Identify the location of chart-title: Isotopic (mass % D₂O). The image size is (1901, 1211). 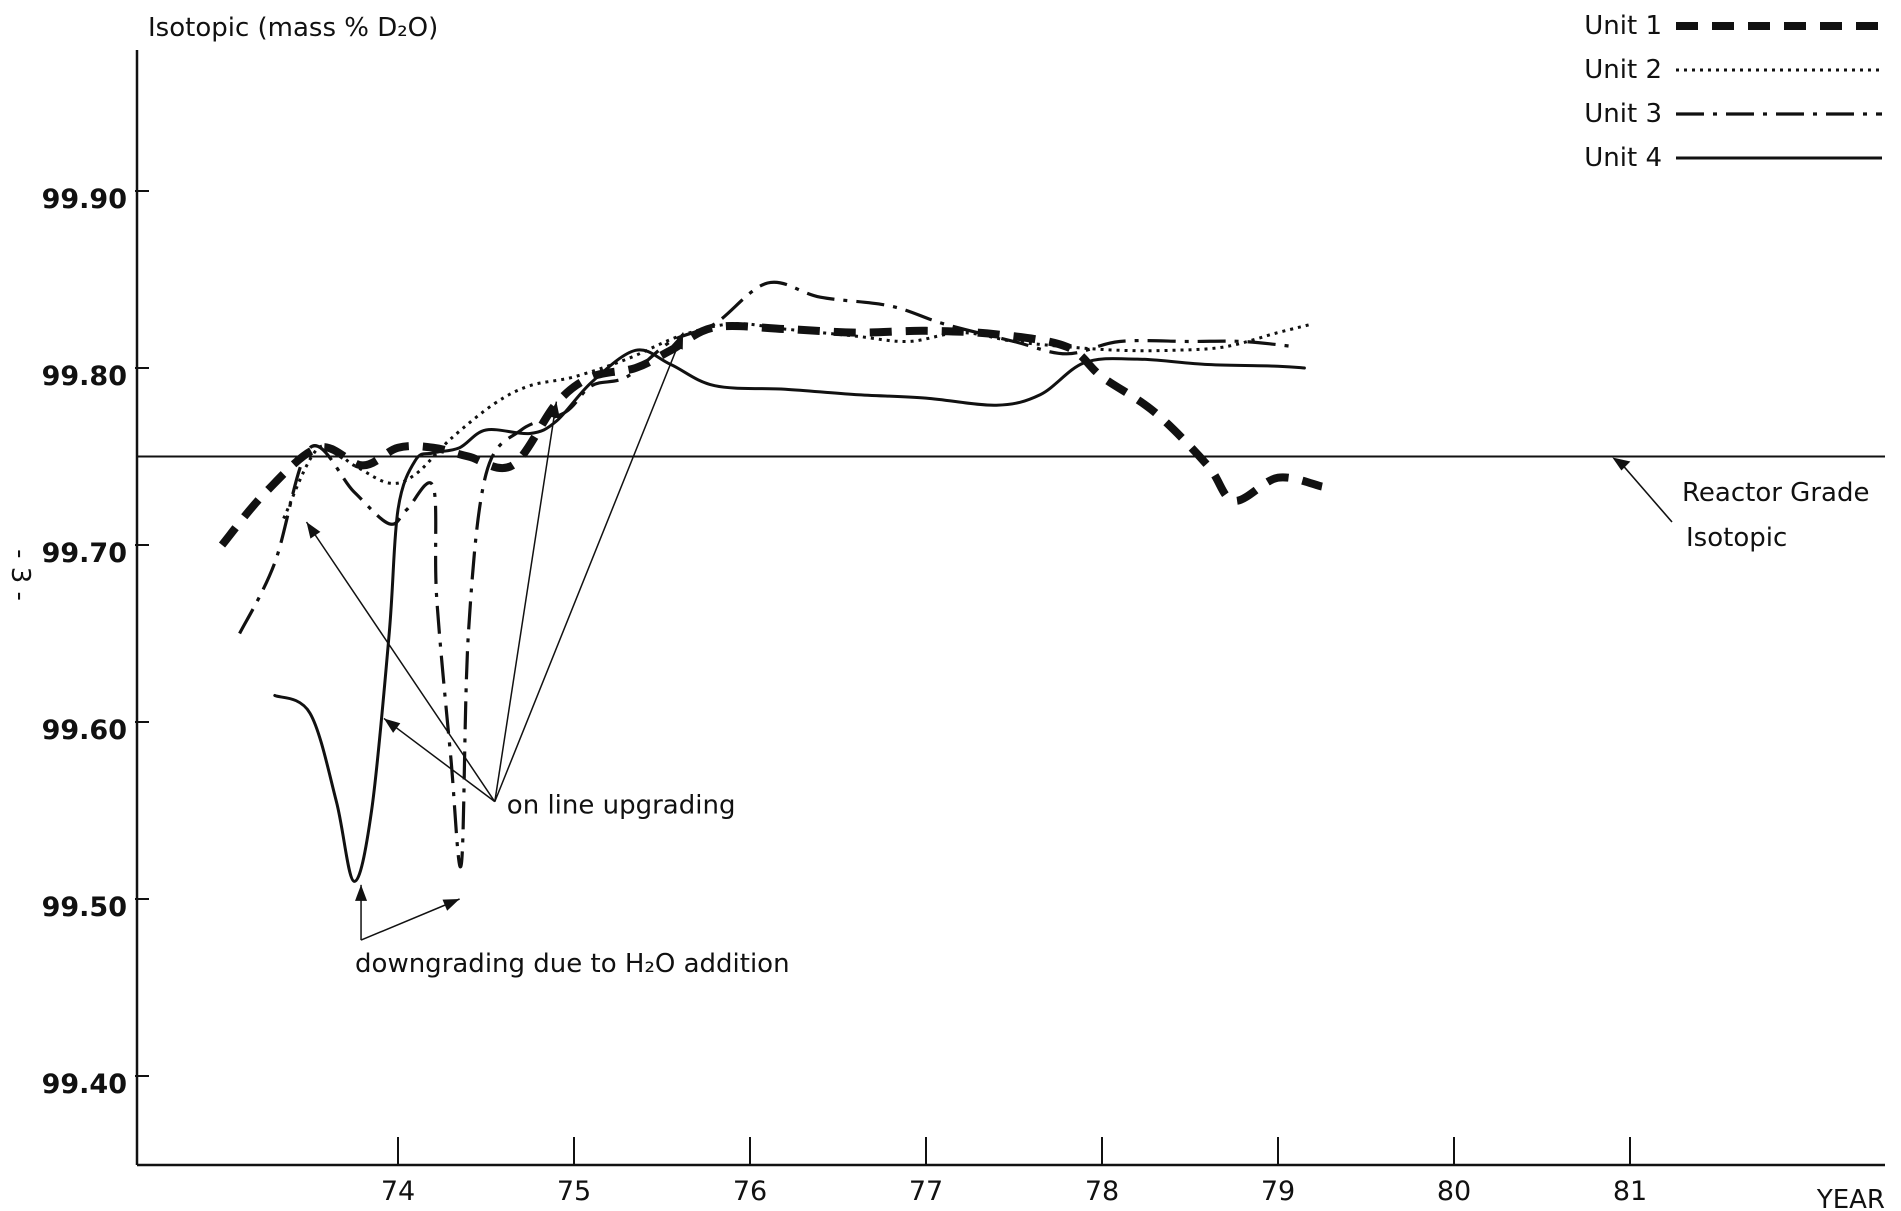
(293, 28).